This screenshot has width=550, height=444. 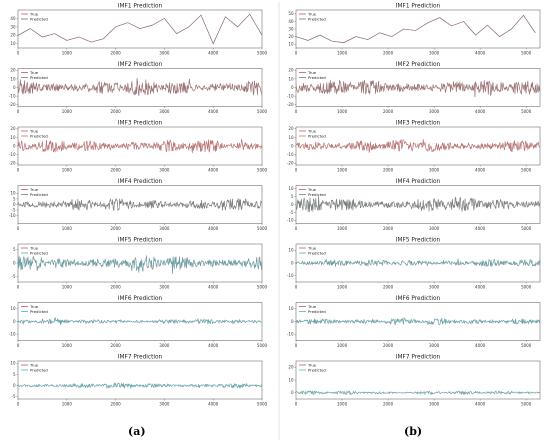 I want to click on chart-title: IMF2 Prediction, so click(x=140, y=65).